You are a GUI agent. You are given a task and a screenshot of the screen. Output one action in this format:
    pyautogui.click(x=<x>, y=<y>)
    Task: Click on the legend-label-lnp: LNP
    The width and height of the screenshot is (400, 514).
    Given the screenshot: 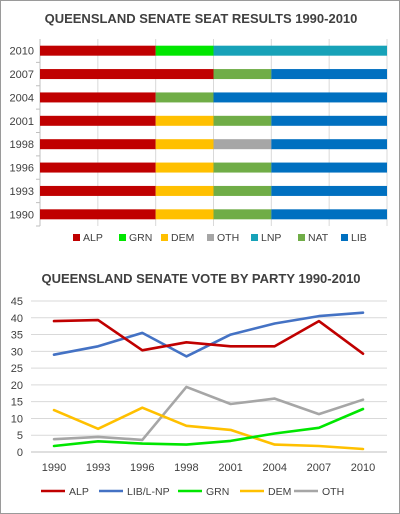 What is the action you would take?
    pyautogui.click(x=271, y=238)
    